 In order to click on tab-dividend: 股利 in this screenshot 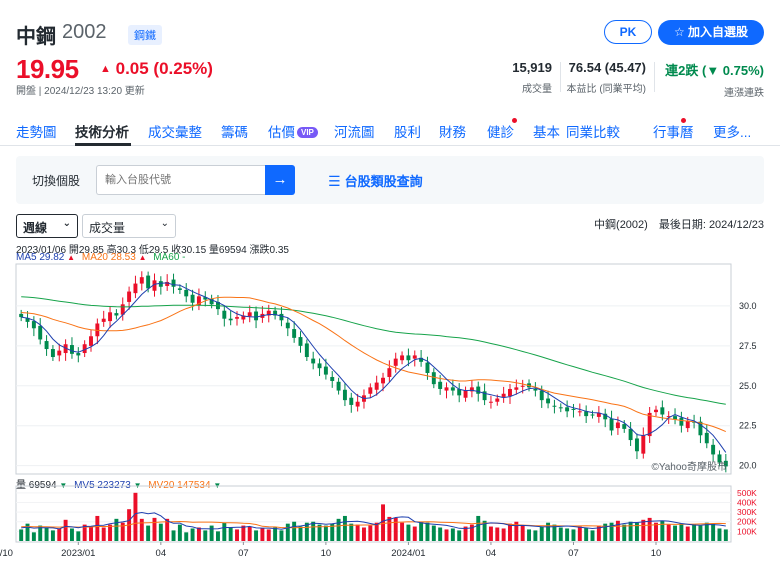, I will do `click(407, 132)`.